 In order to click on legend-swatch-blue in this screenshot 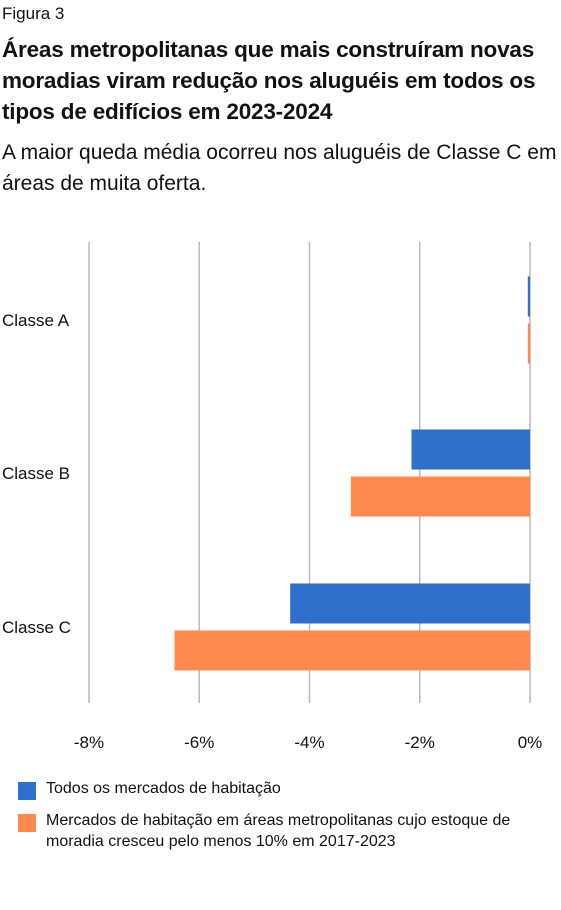, I will do `click(27, 791)`.